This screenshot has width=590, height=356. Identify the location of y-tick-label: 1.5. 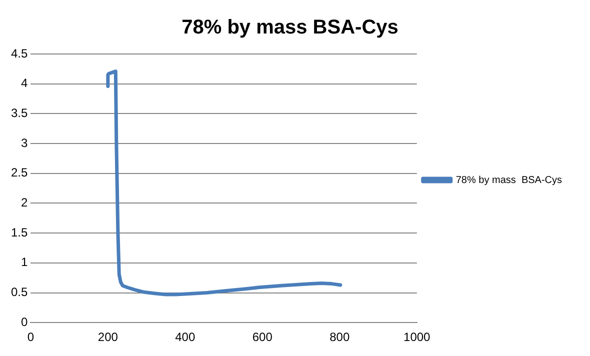
(19, 232).